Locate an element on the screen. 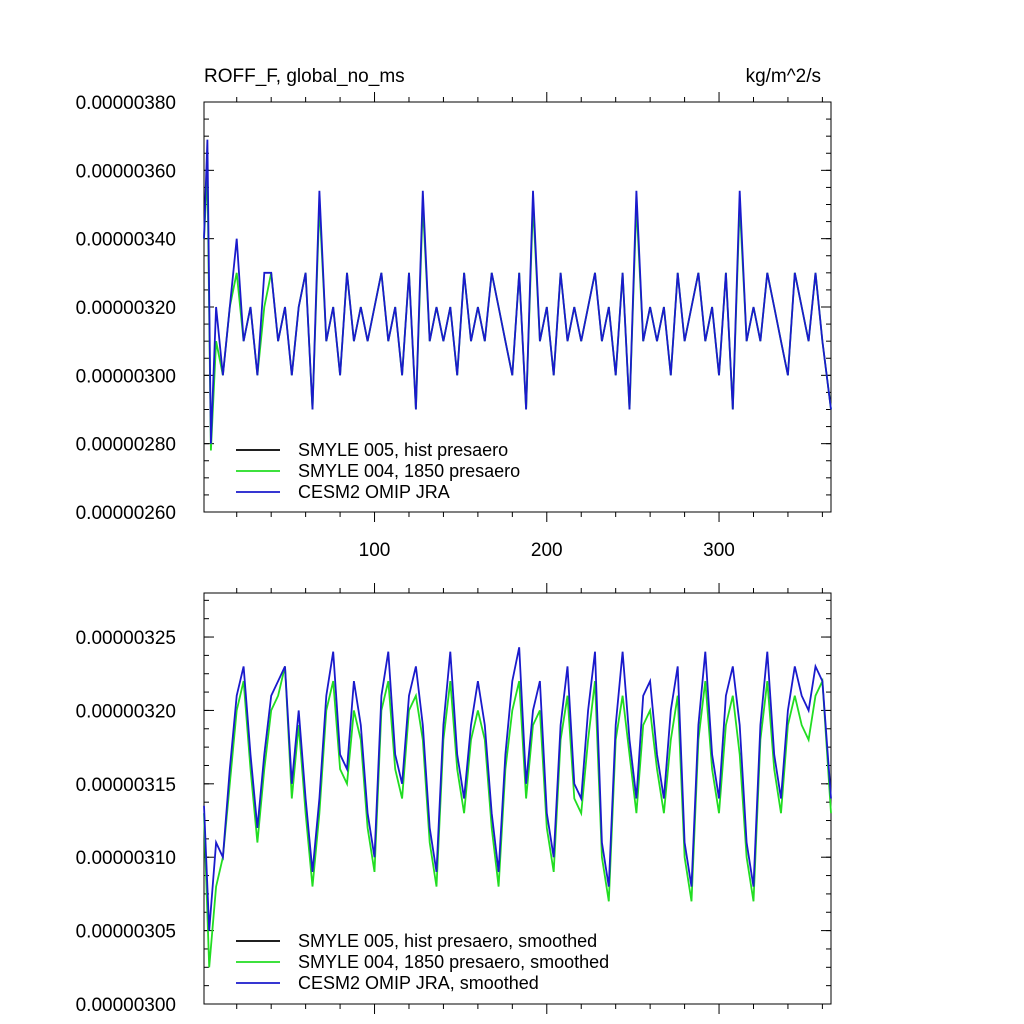 Image resolution: width=1024 pixels, height=1024 pixels. y-tick-label: 0.00000360 is located at coordinates (126, 171).